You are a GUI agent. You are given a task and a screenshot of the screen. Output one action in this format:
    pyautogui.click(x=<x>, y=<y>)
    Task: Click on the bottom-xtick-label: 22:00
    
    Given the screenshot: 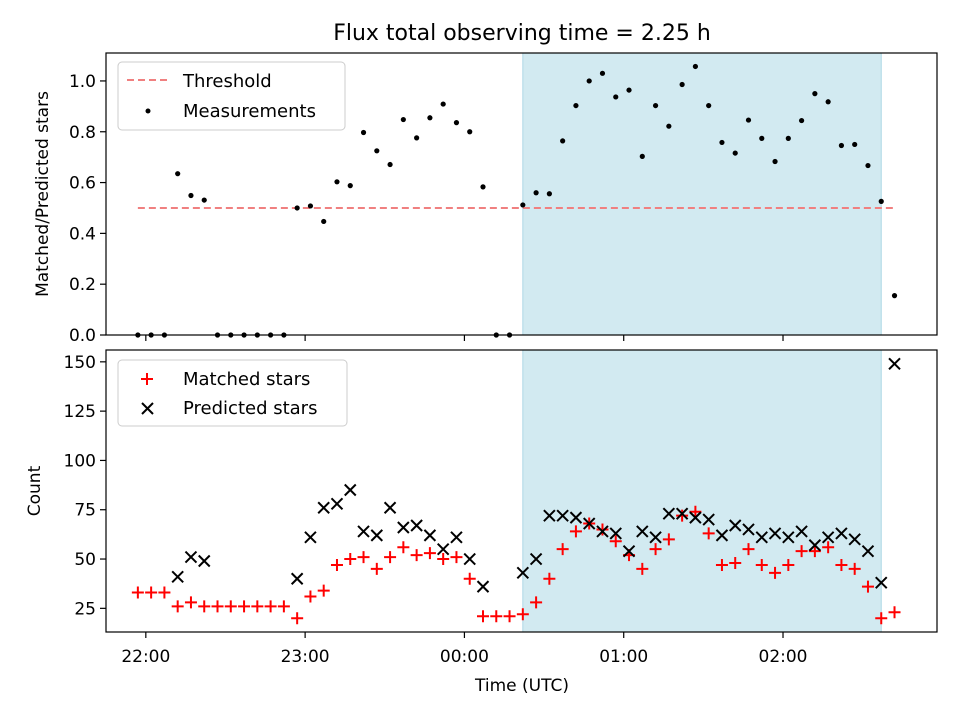 What is the action you would take?
    pyautogui.click(x=145, y=657)
    